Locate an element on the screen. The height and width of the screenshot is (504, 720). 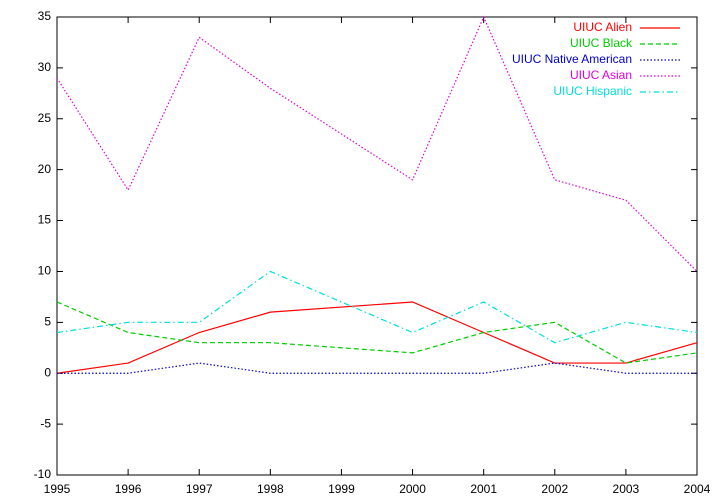
legend-label: UIUC Asian is located at coordinates (601, 75).